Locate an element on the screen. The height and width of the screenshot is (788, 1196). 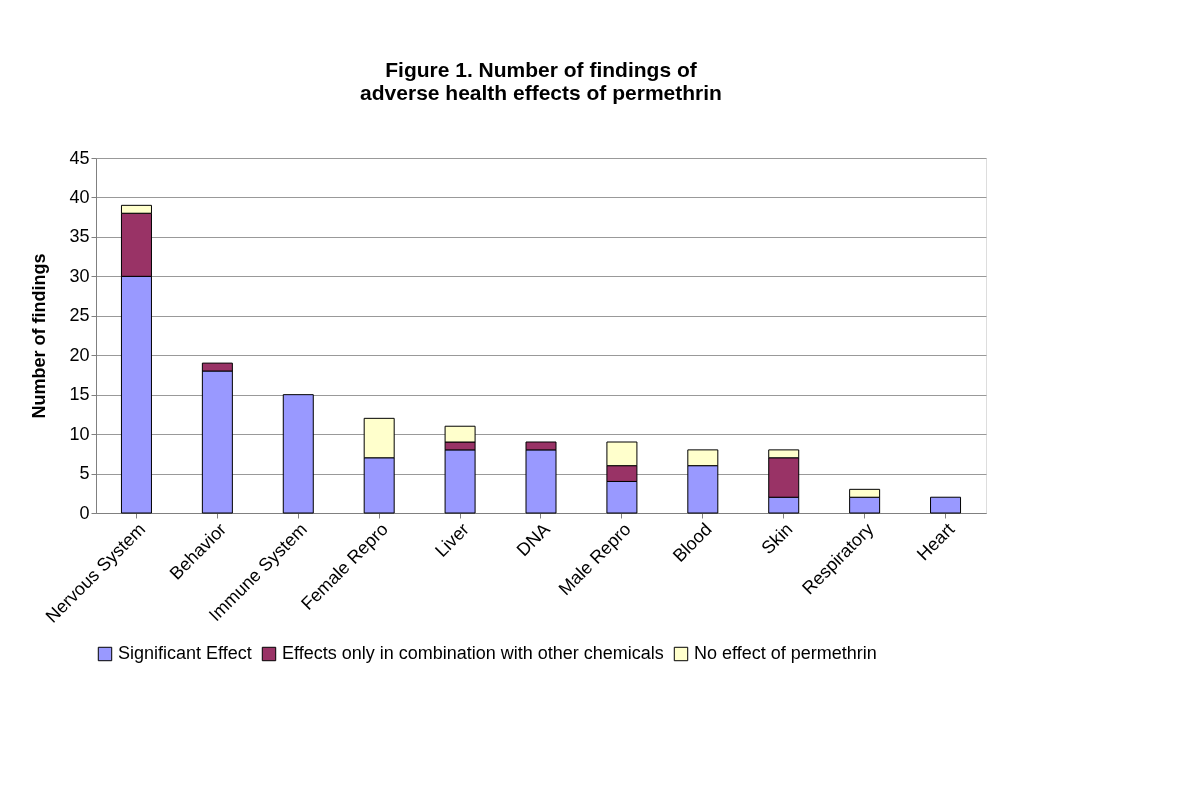
y-tick-label: 45 is located at coordinates (79, 157).